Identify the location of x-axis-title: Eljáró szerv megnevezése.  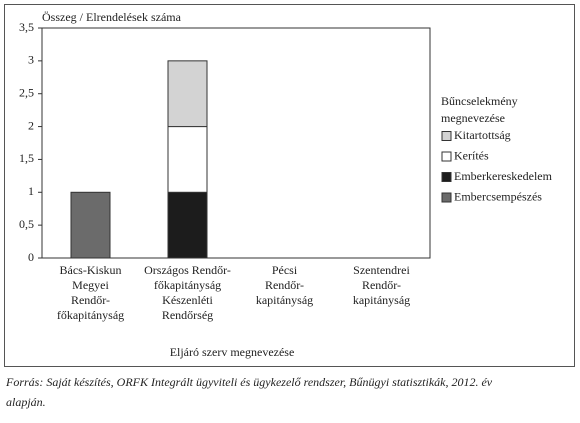
(232, 352).